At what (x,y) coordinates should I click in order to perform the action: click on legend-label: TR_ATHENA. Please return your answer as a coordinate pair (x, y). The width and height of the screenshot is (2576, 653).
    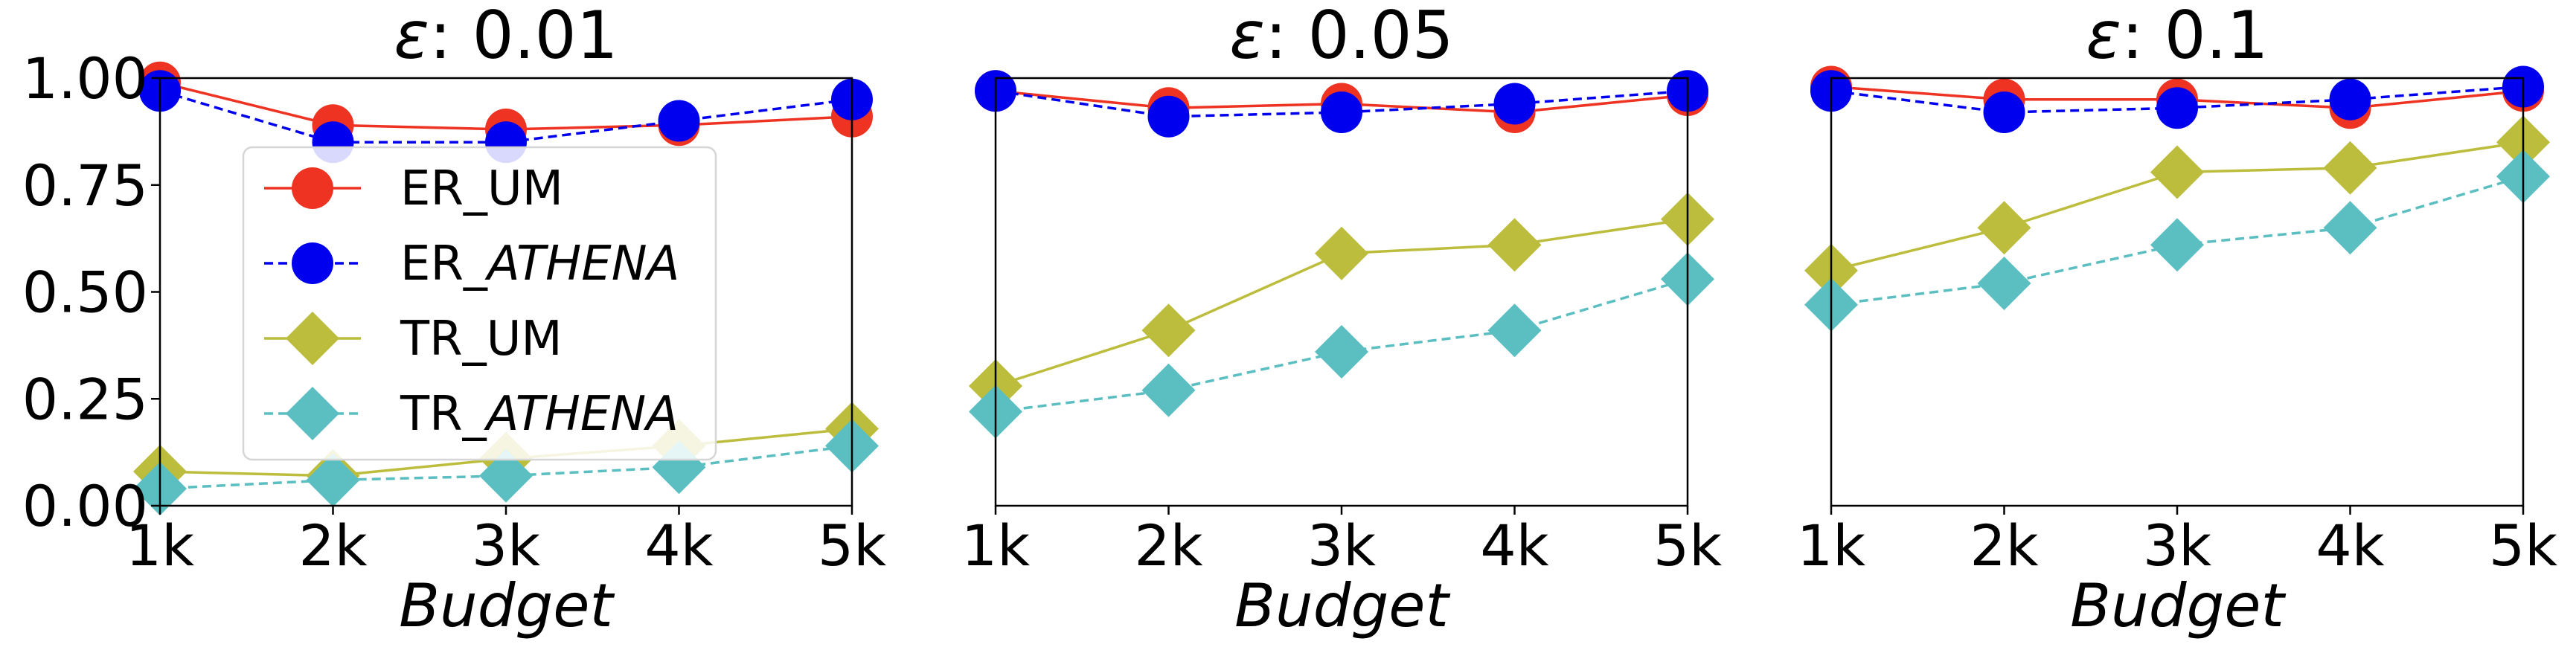
    Looking at the image, I should click on (539, 414).